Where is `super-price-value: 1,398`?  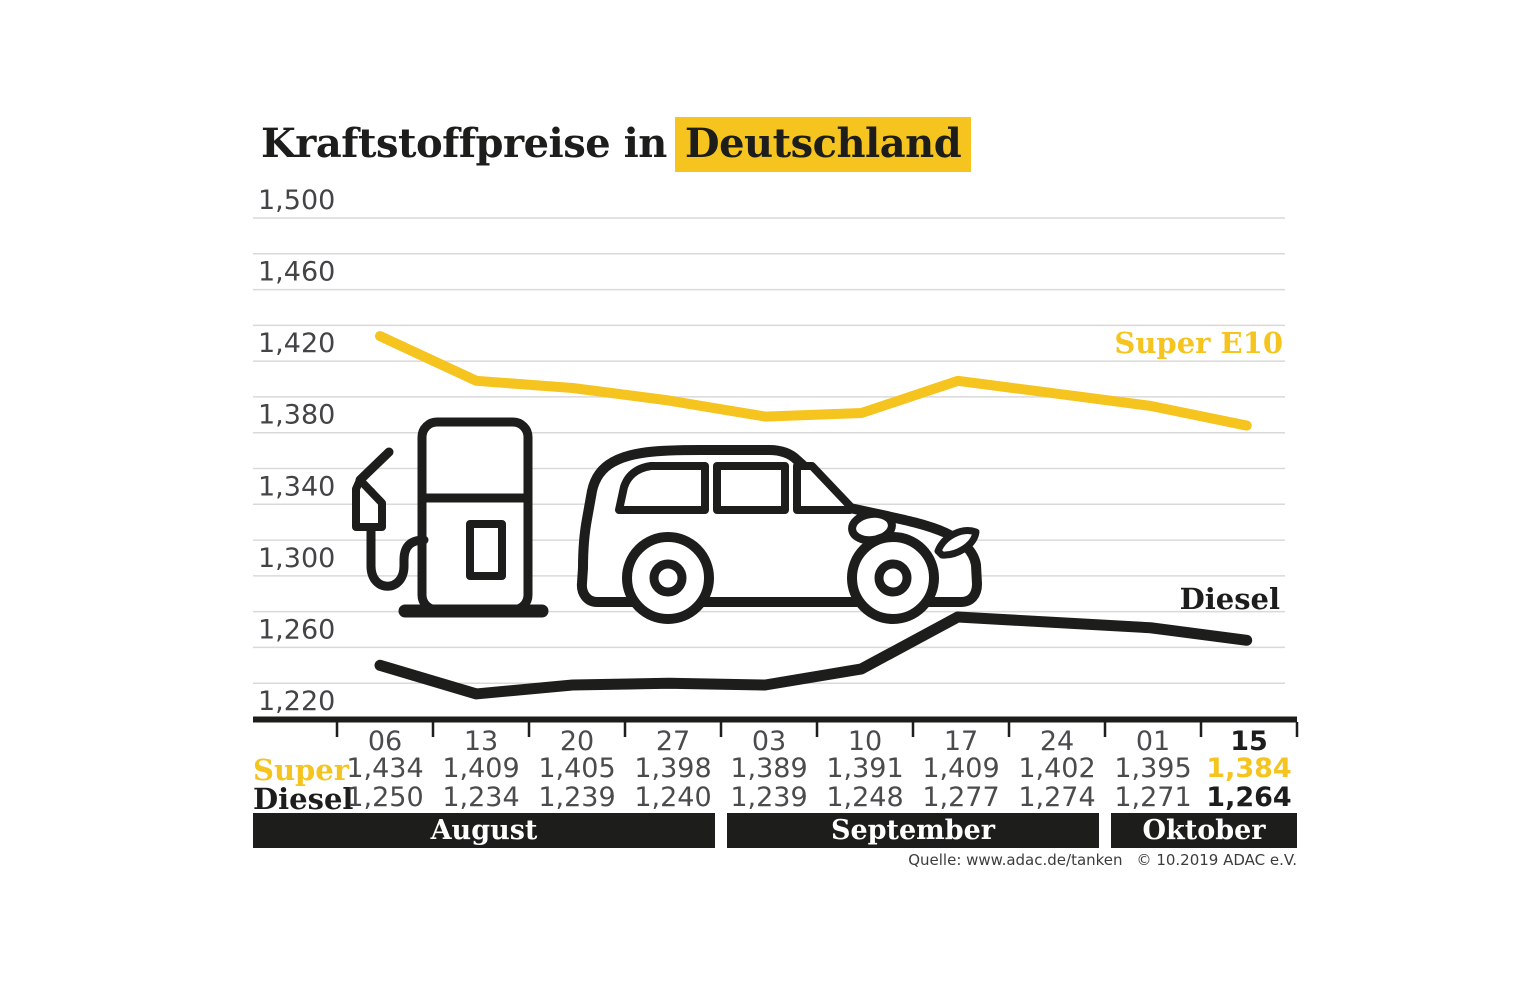
super-price-value: 1,398 is located at coordinates (673, 768).